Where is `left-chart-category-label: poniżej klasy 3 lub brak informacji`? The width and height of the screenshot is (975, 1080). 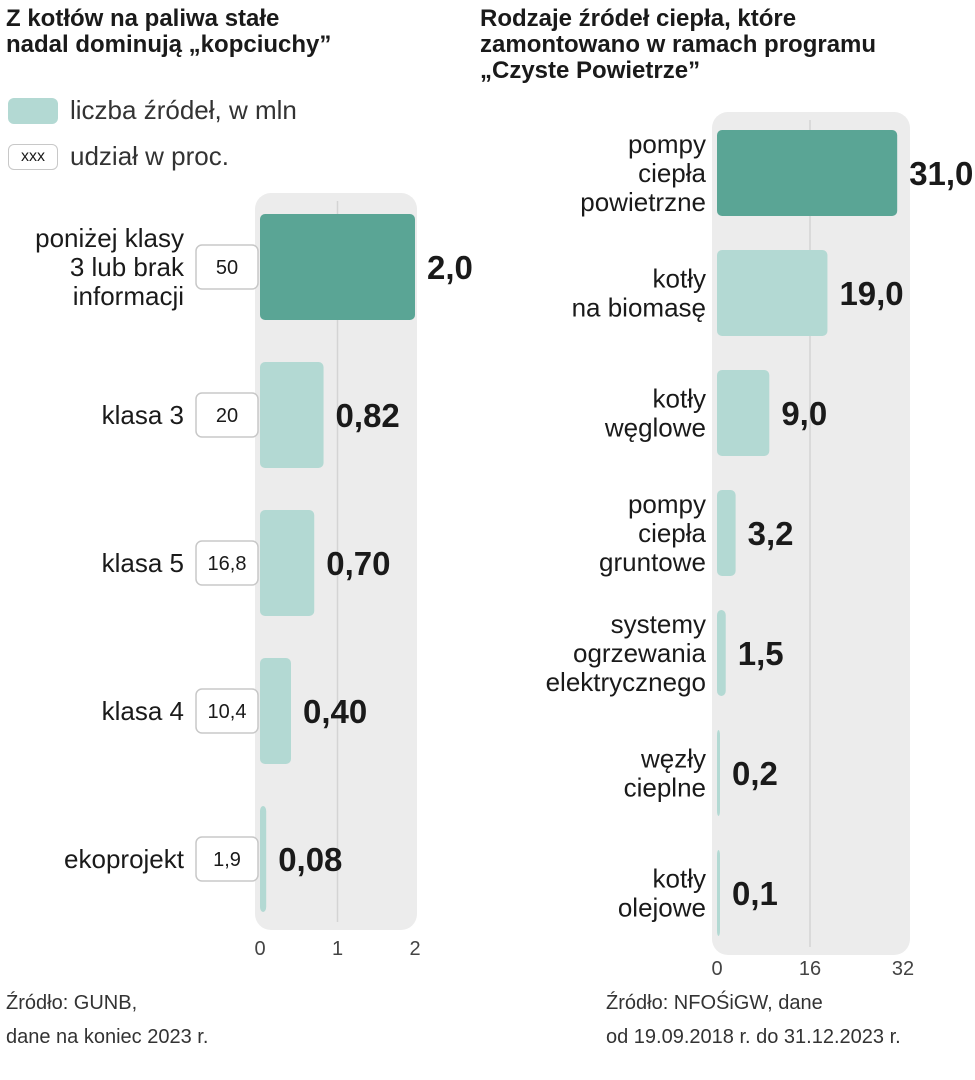
left-chart-category-label: poniżej klasy 3 lub brak informacji is located at coordinates (110, 267).